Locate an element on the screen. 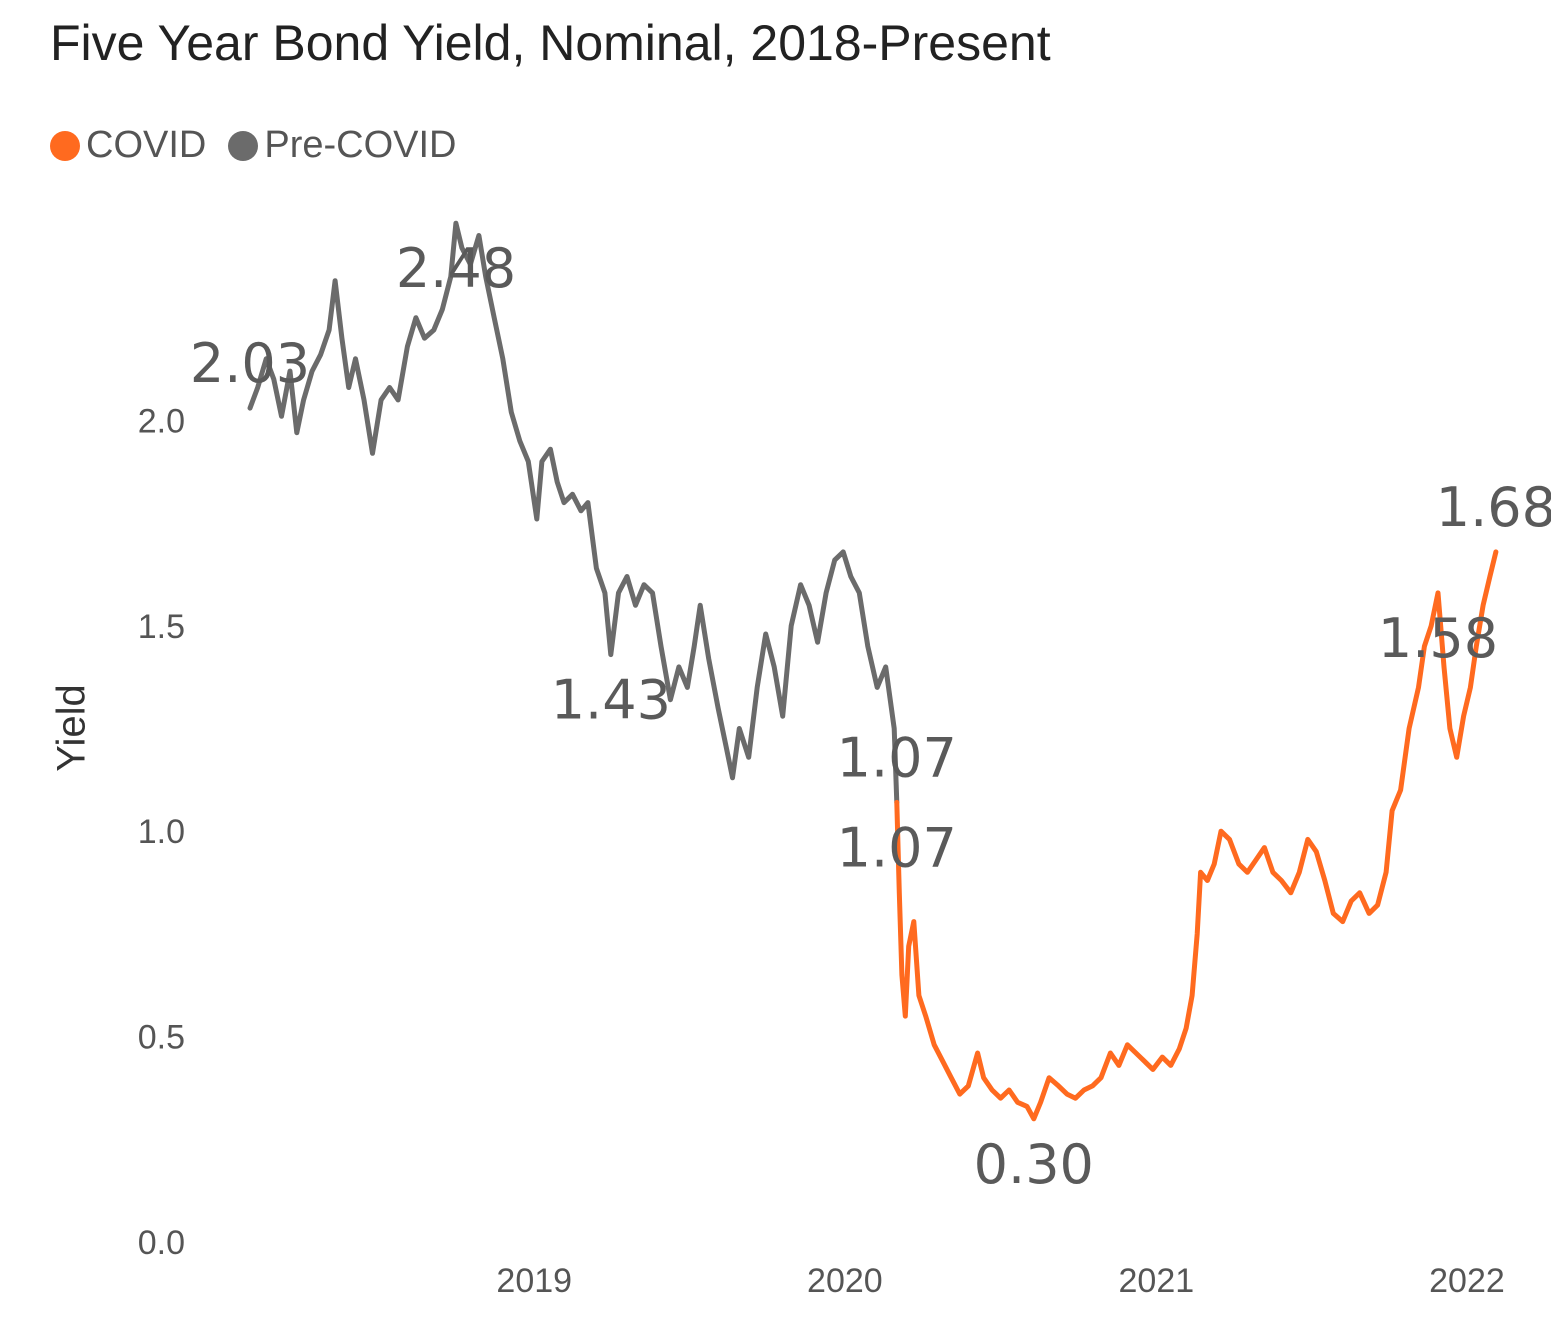 The image size is (1551, 1335). legend-marker-pre-covid is located at coordinates (243, 145).